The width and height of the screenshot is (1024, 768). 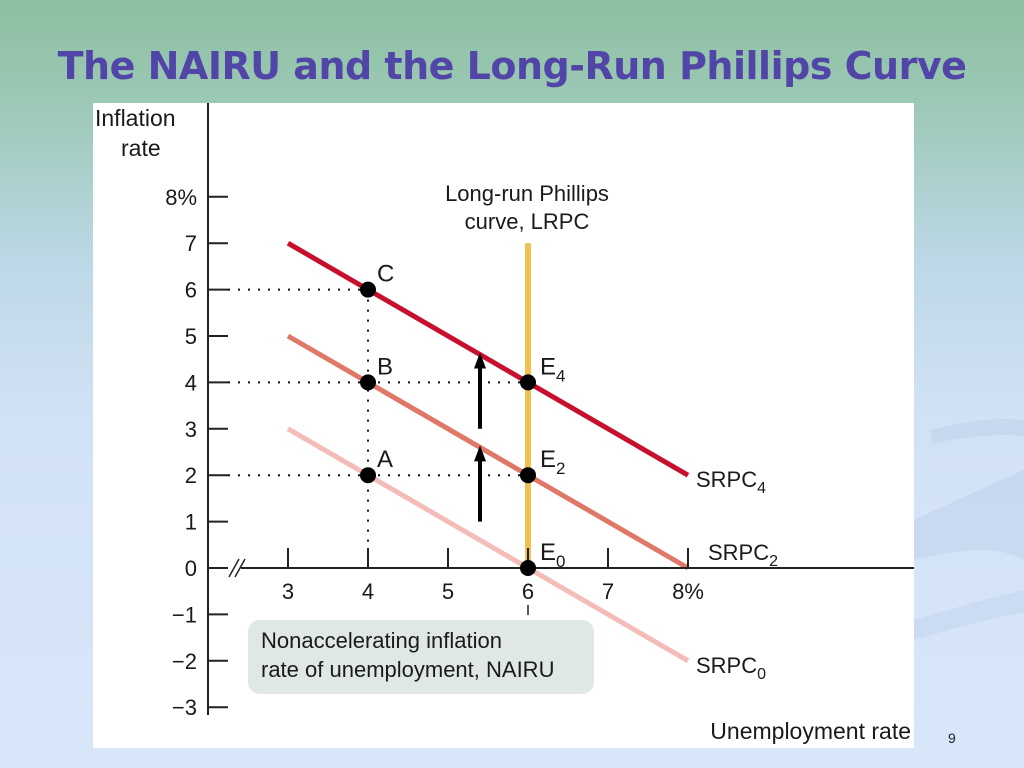 What do you see at coordinates (731, 482) in the screenshot?
I see `srpc4-label: SRPC4` at bounding box center [731, 482].